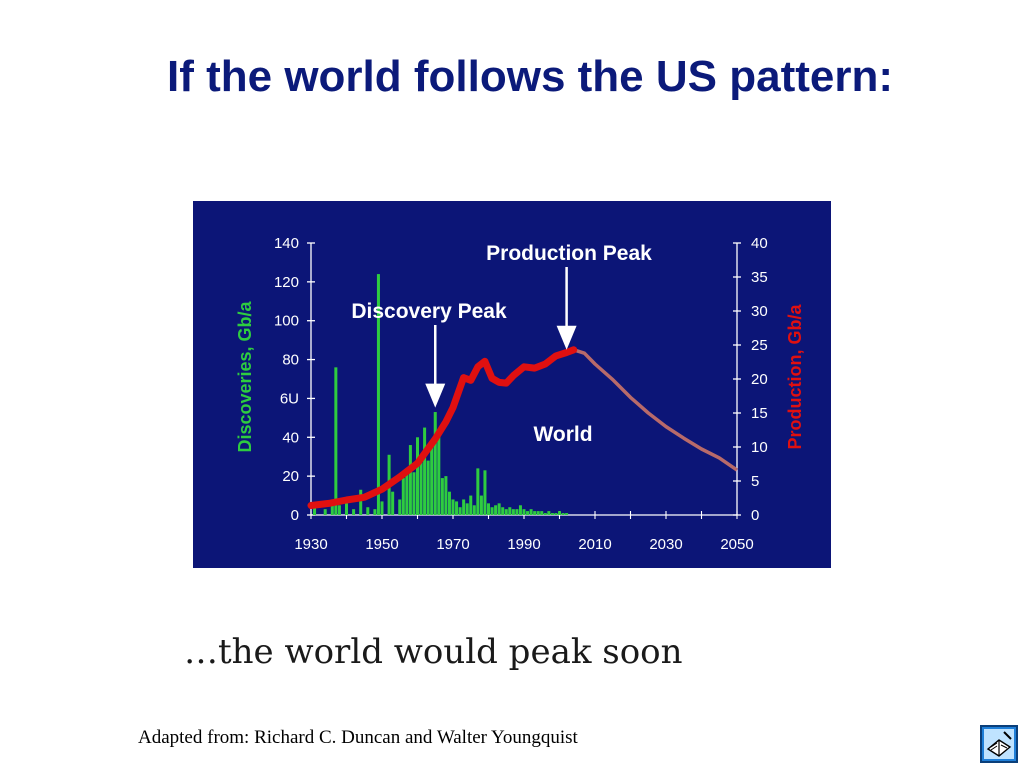  Describe the element at coordinates (295, 515) in the screenshot. I see `left-tick-label: 0` at that location.